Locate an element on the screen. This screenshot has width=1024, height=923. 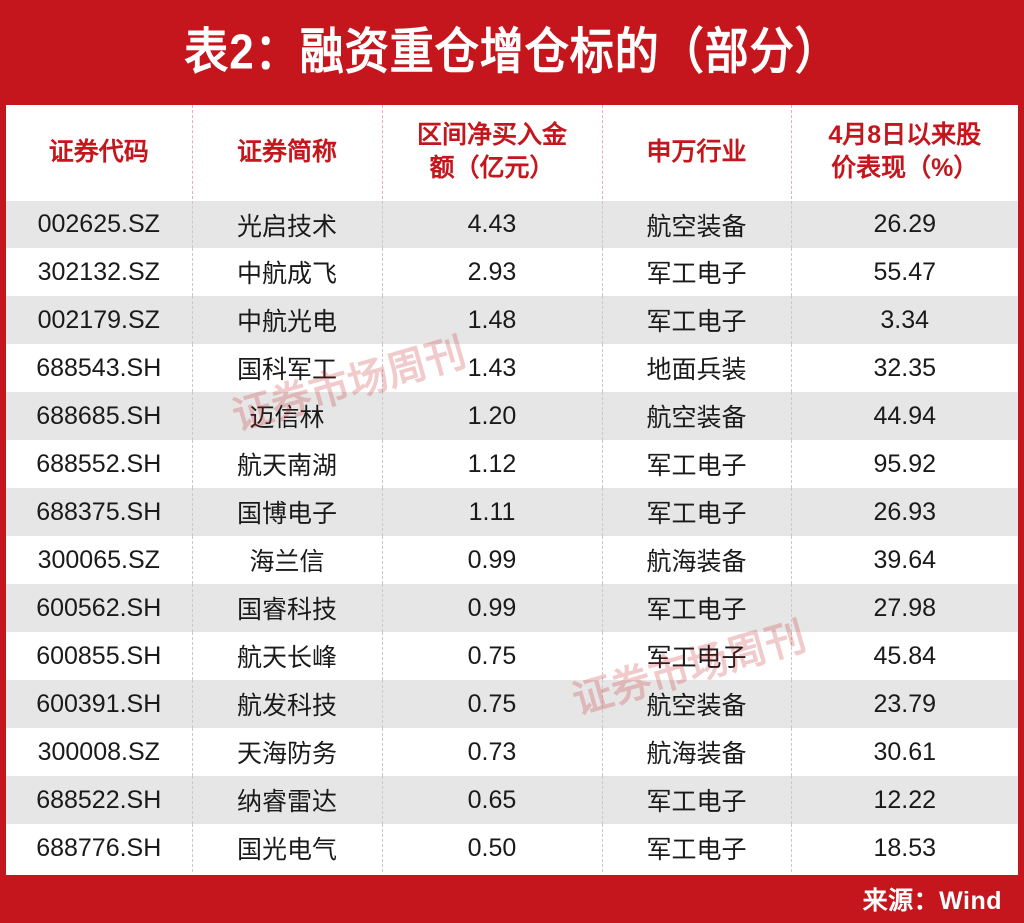
cell-price-performance: 27.98 is located at coordinates (904, 608).